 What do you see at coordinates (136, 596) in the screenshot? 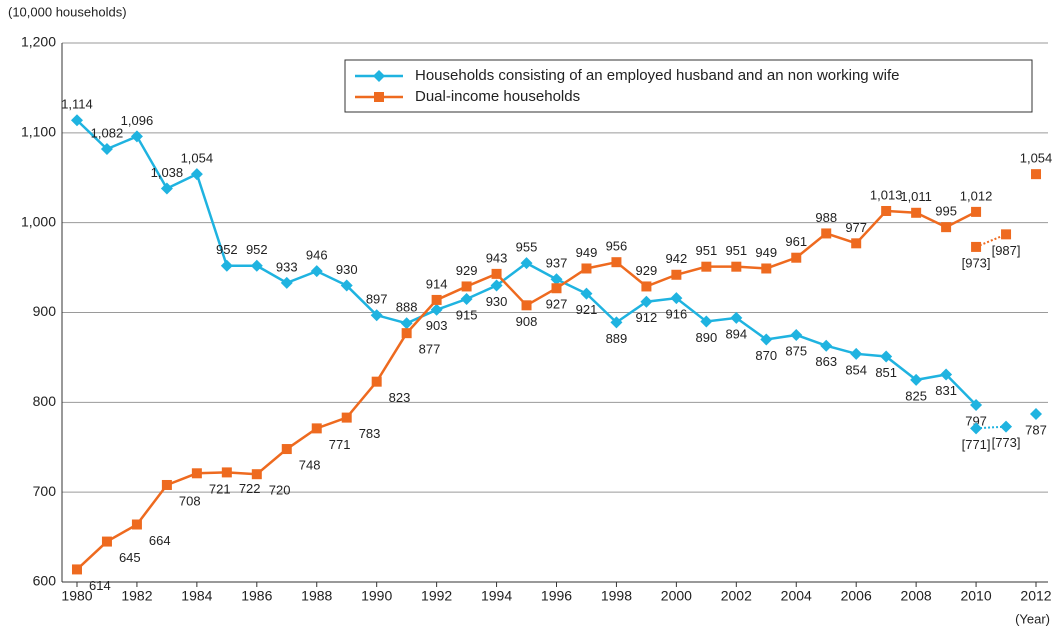
I see `x-tick-label: 1982` at bounding box center [136, 596].